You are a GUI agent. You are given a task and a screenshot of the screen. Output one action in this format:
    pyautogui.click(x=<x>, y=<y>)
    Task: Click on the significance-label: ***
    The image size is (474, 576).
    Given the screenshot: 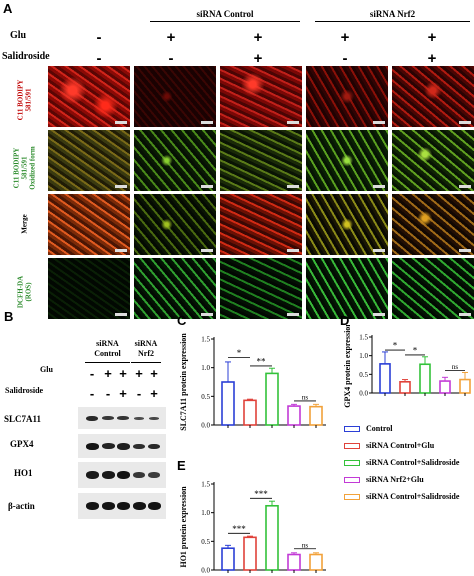 What is the action you would take?
    pyautogui.click(x=239, y=529)
    